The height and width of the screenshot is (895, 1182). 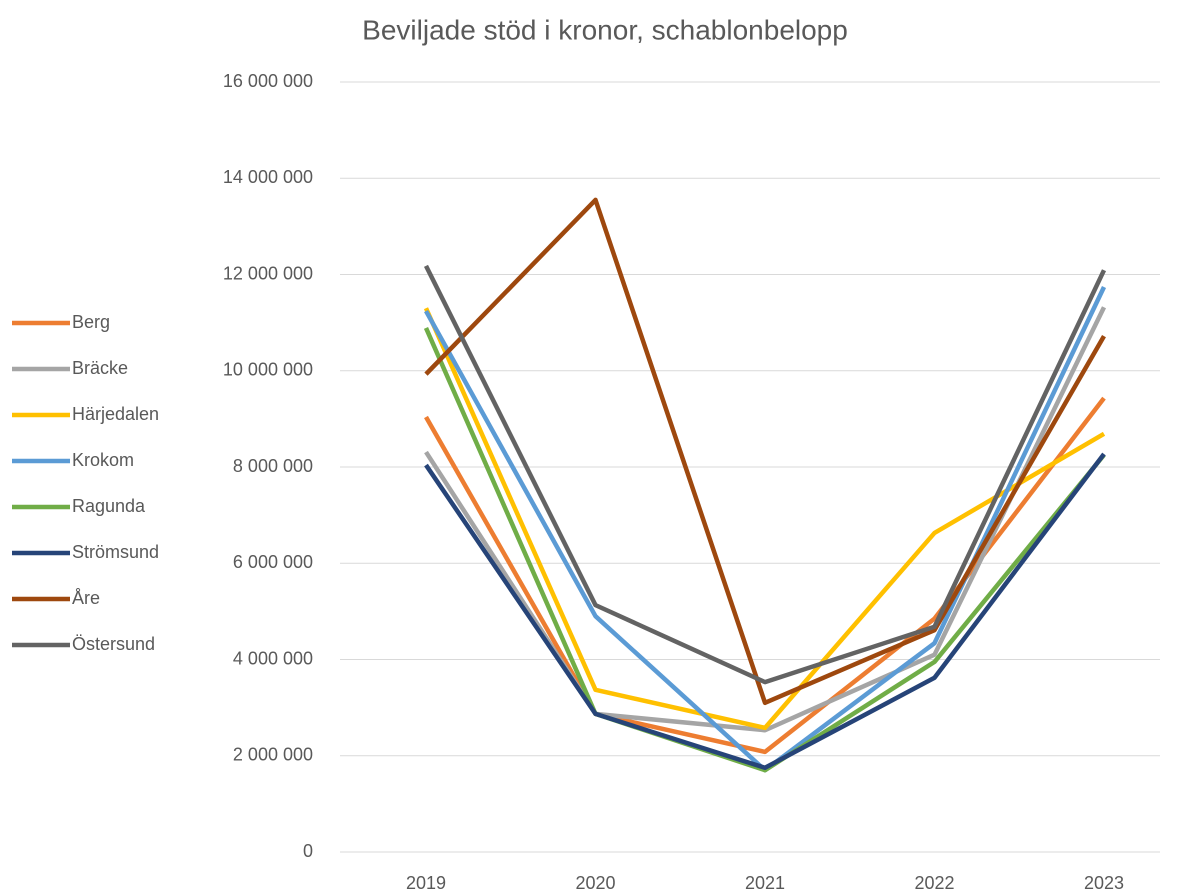 I want to click on x-tick-label: 2023, so click(x=1104, y=883).